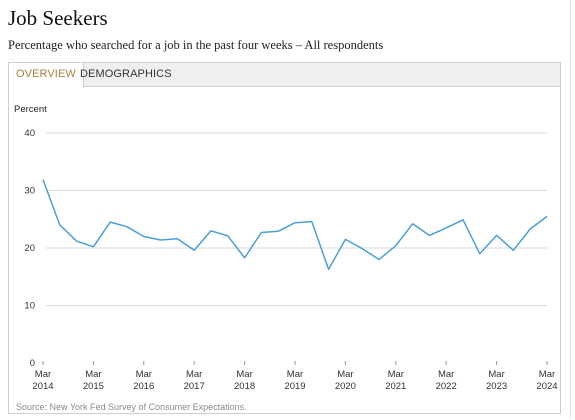 The height and width of the screenshot is (420, 575). What do you see at coordinates (244, 386) in the screenshot?
I see `x-tick-label-year: 2018` at bounding box center [244, 386].